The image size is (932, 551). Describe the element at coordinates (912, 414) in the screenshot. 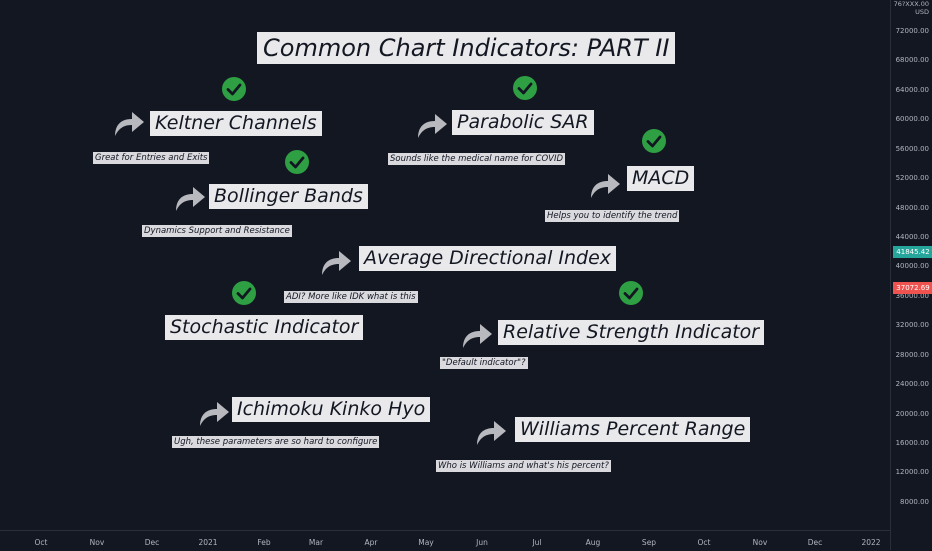

I see `price-tick: 20000.00` at that location.